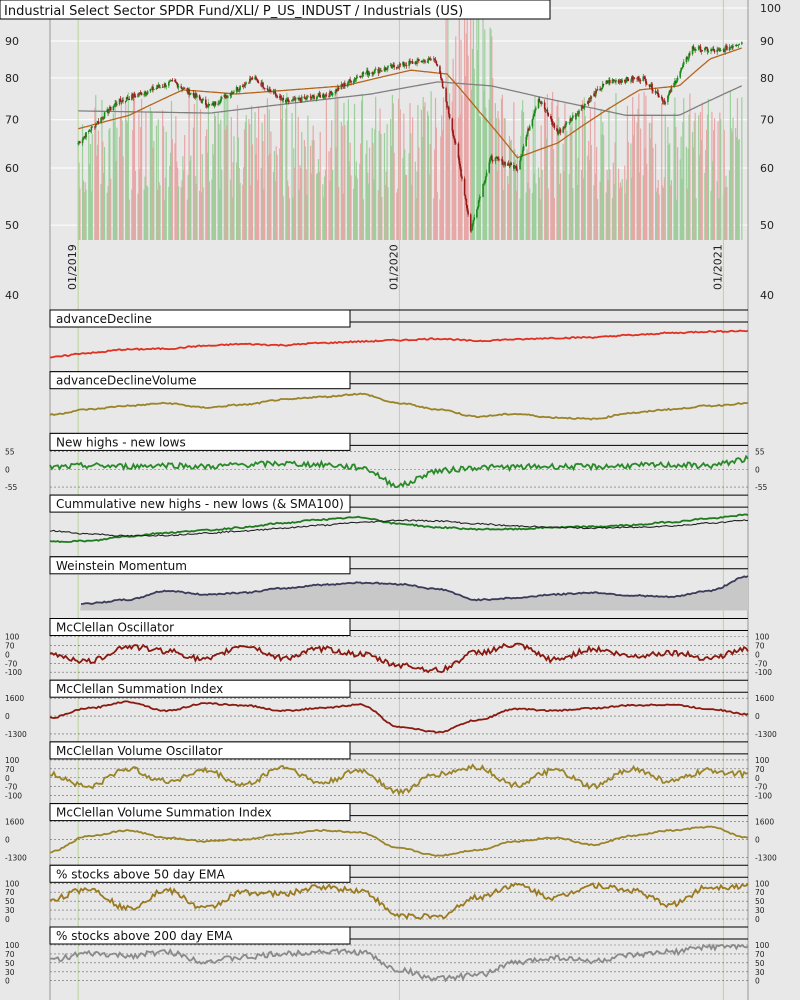 This screenshot has height=1000, width=800. I want to click on panel-title-box, so click(200, 812).